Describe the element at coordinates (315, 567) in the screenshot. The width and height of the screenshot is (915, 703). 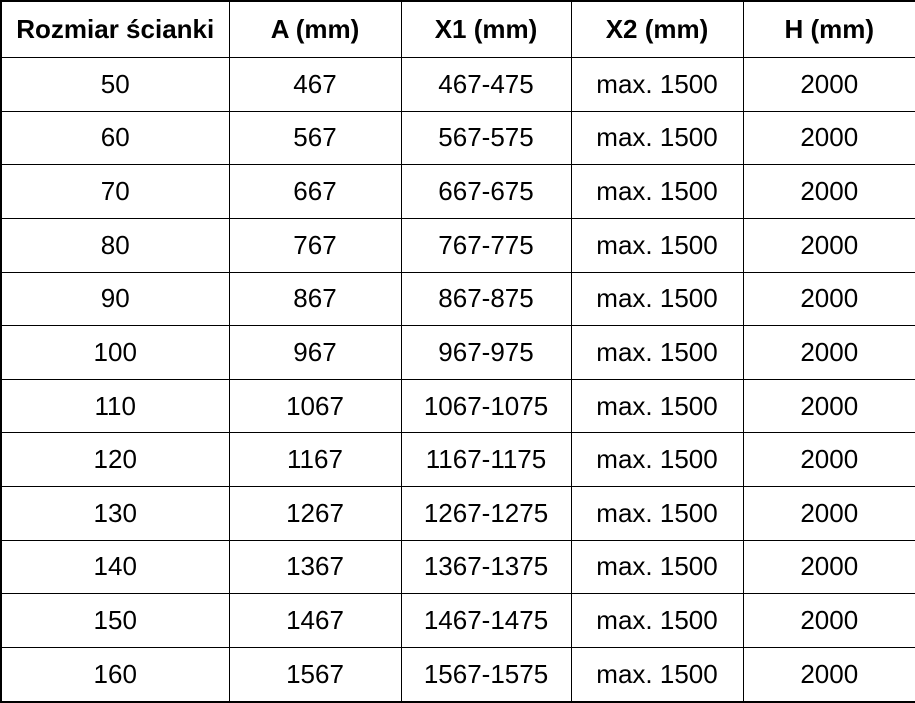
I see `table-cell-a-mm: 1367` at that location.